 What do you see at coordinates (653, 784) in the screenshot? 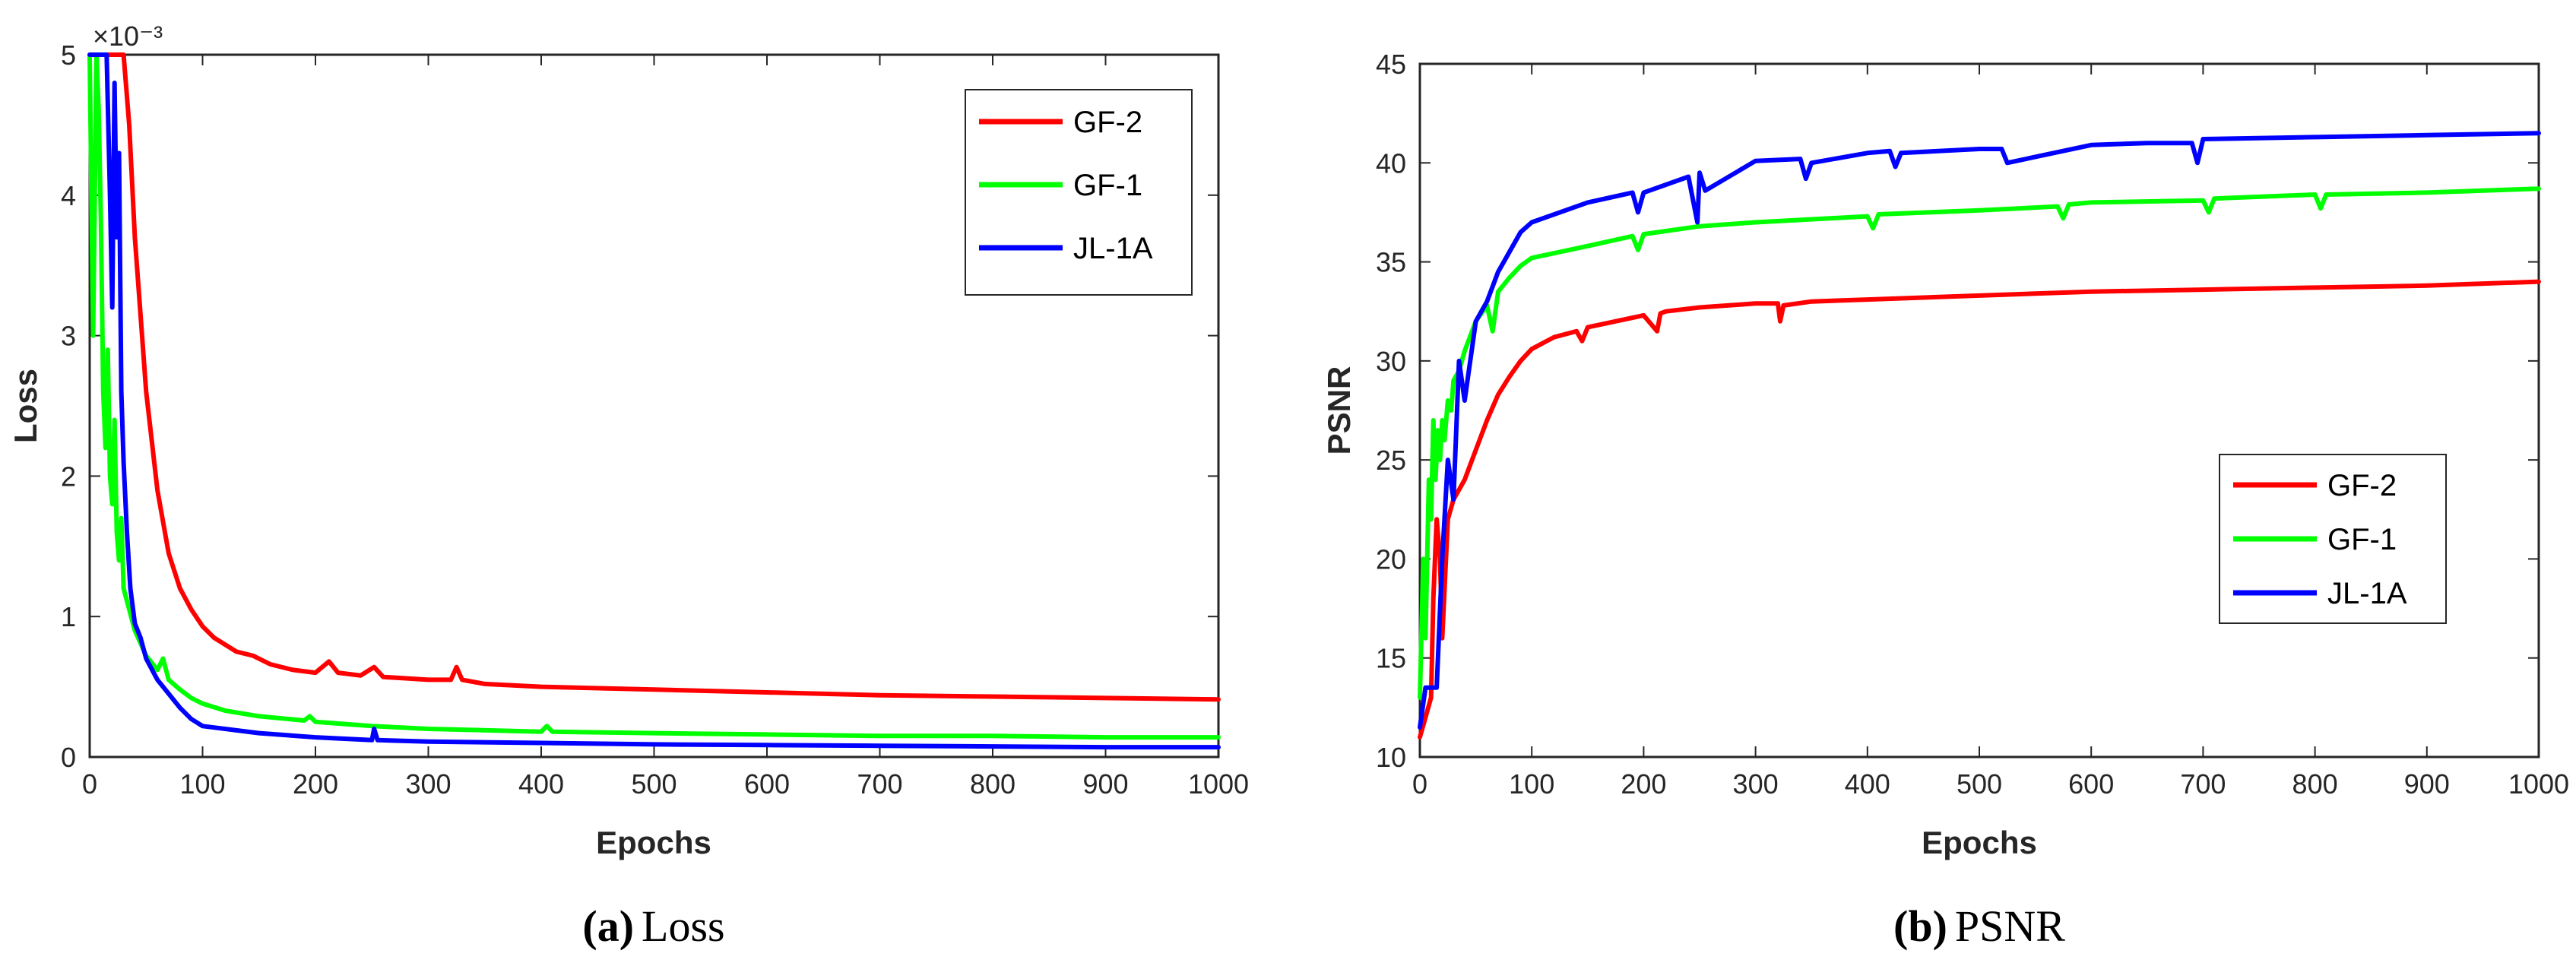
I see `loss-x-tick-label: 500` at bounding box center [653, 784].